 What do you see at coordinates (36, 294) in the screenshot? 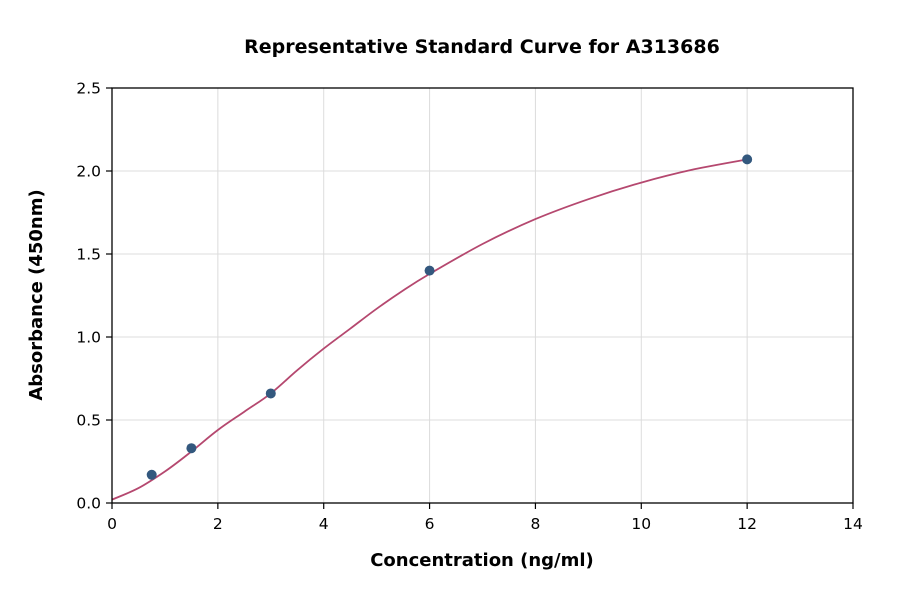
I see `y-axis-label: Absorbance (450nm)` at bounding box center [36, 294].